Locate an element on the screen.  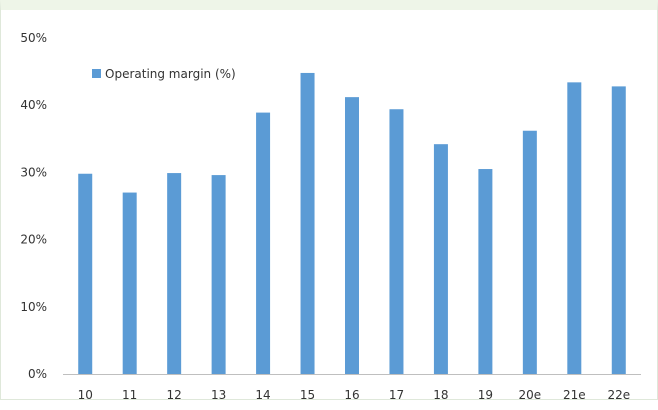
x-tick-label: 18 is located at coordinates (440, 395).